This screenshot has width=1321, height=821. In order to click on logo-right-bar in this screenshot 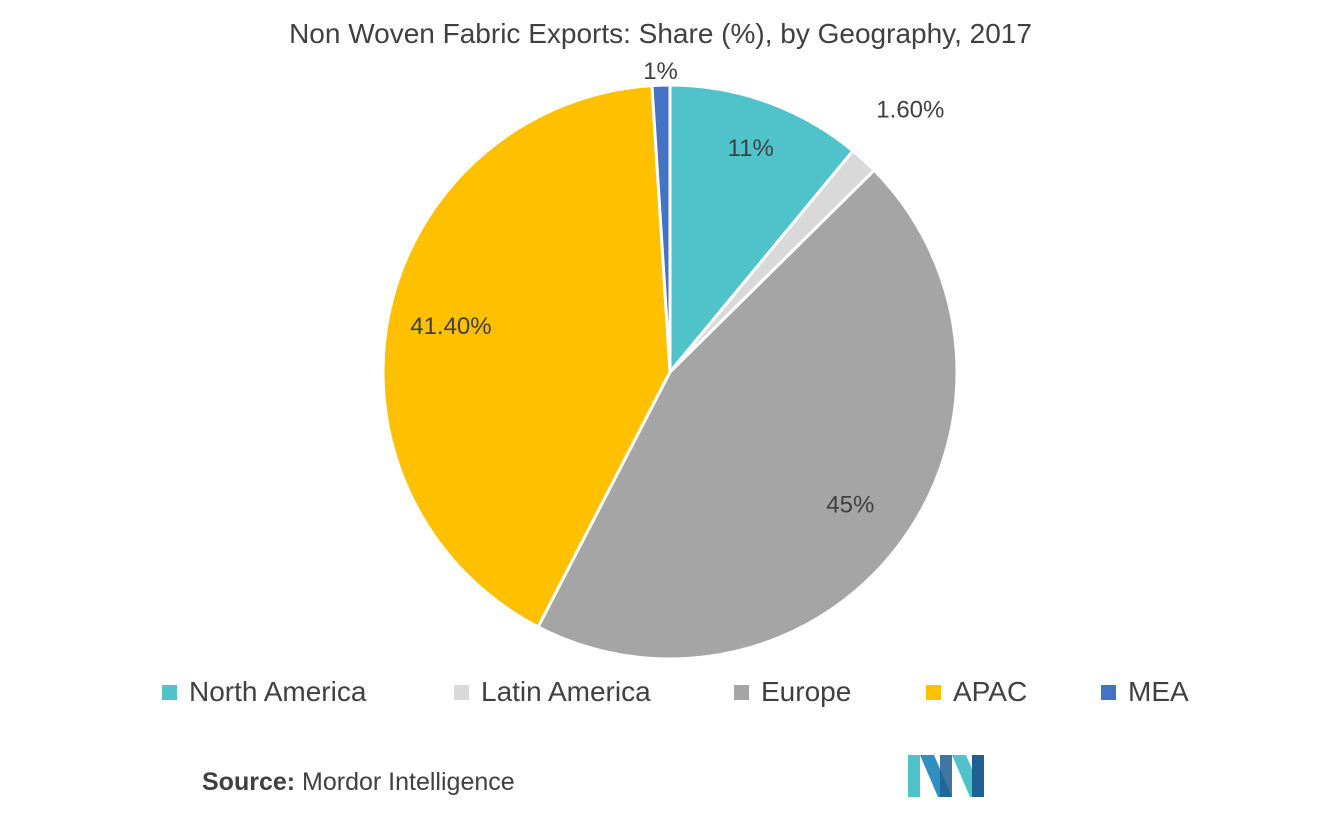, I will do `click(978, 776)`.